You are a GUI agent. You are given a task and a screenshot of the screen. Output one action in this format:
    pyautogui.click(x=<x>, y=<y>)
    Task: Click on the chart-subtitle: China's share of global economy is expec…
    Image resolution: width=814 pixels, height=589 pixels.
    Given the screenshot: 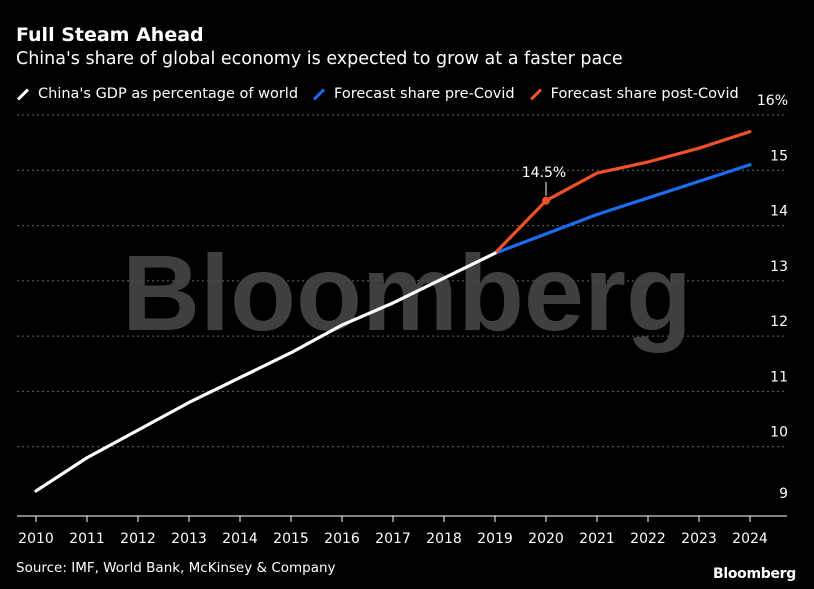 What is the action you would take?
    pyautogui.click(x=319, y=59)
    